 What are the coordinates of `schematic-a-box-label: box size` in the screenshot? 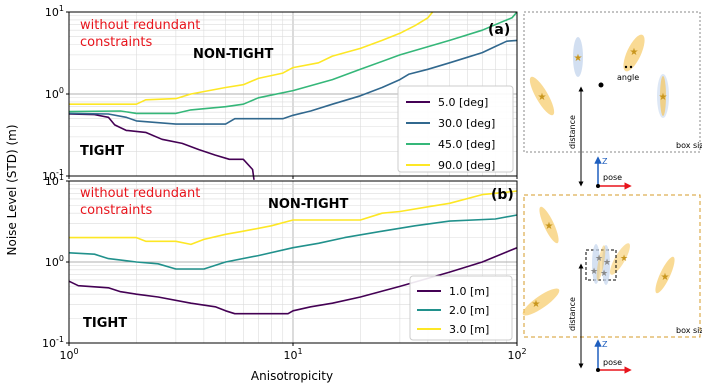 It's located at (689, 145).